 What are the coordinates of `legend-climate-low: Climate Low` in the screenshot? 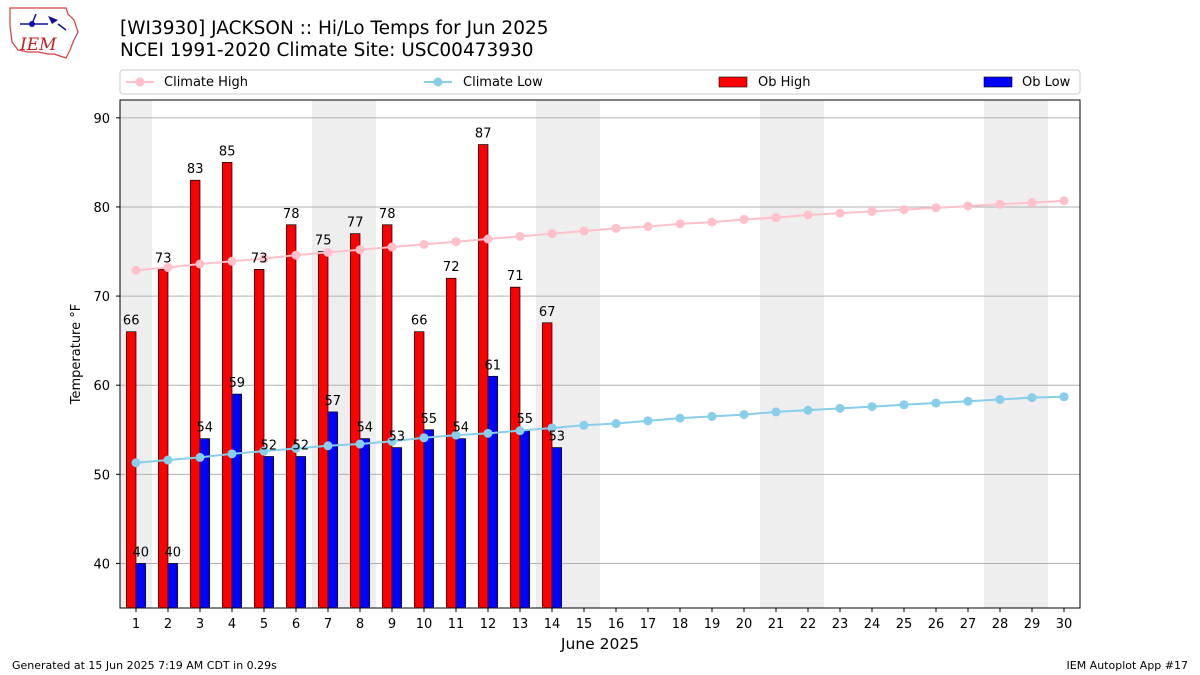 It's located at (483, 82).